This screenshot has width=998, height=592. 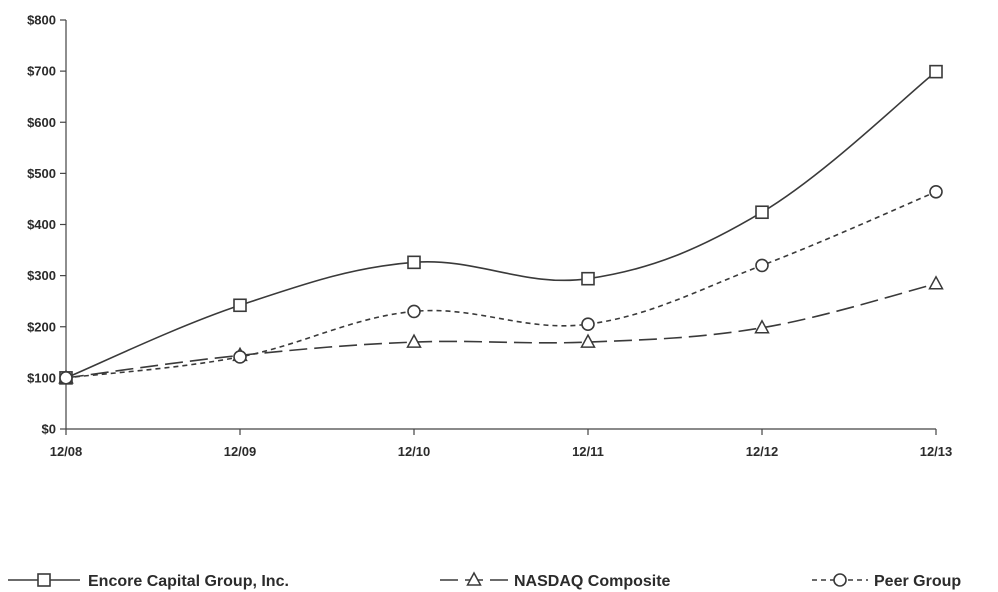 What do you see at coordinates (41, 20) in the screenshot?
I see `y-tick-label: $800` at bounding box center [41, 20].